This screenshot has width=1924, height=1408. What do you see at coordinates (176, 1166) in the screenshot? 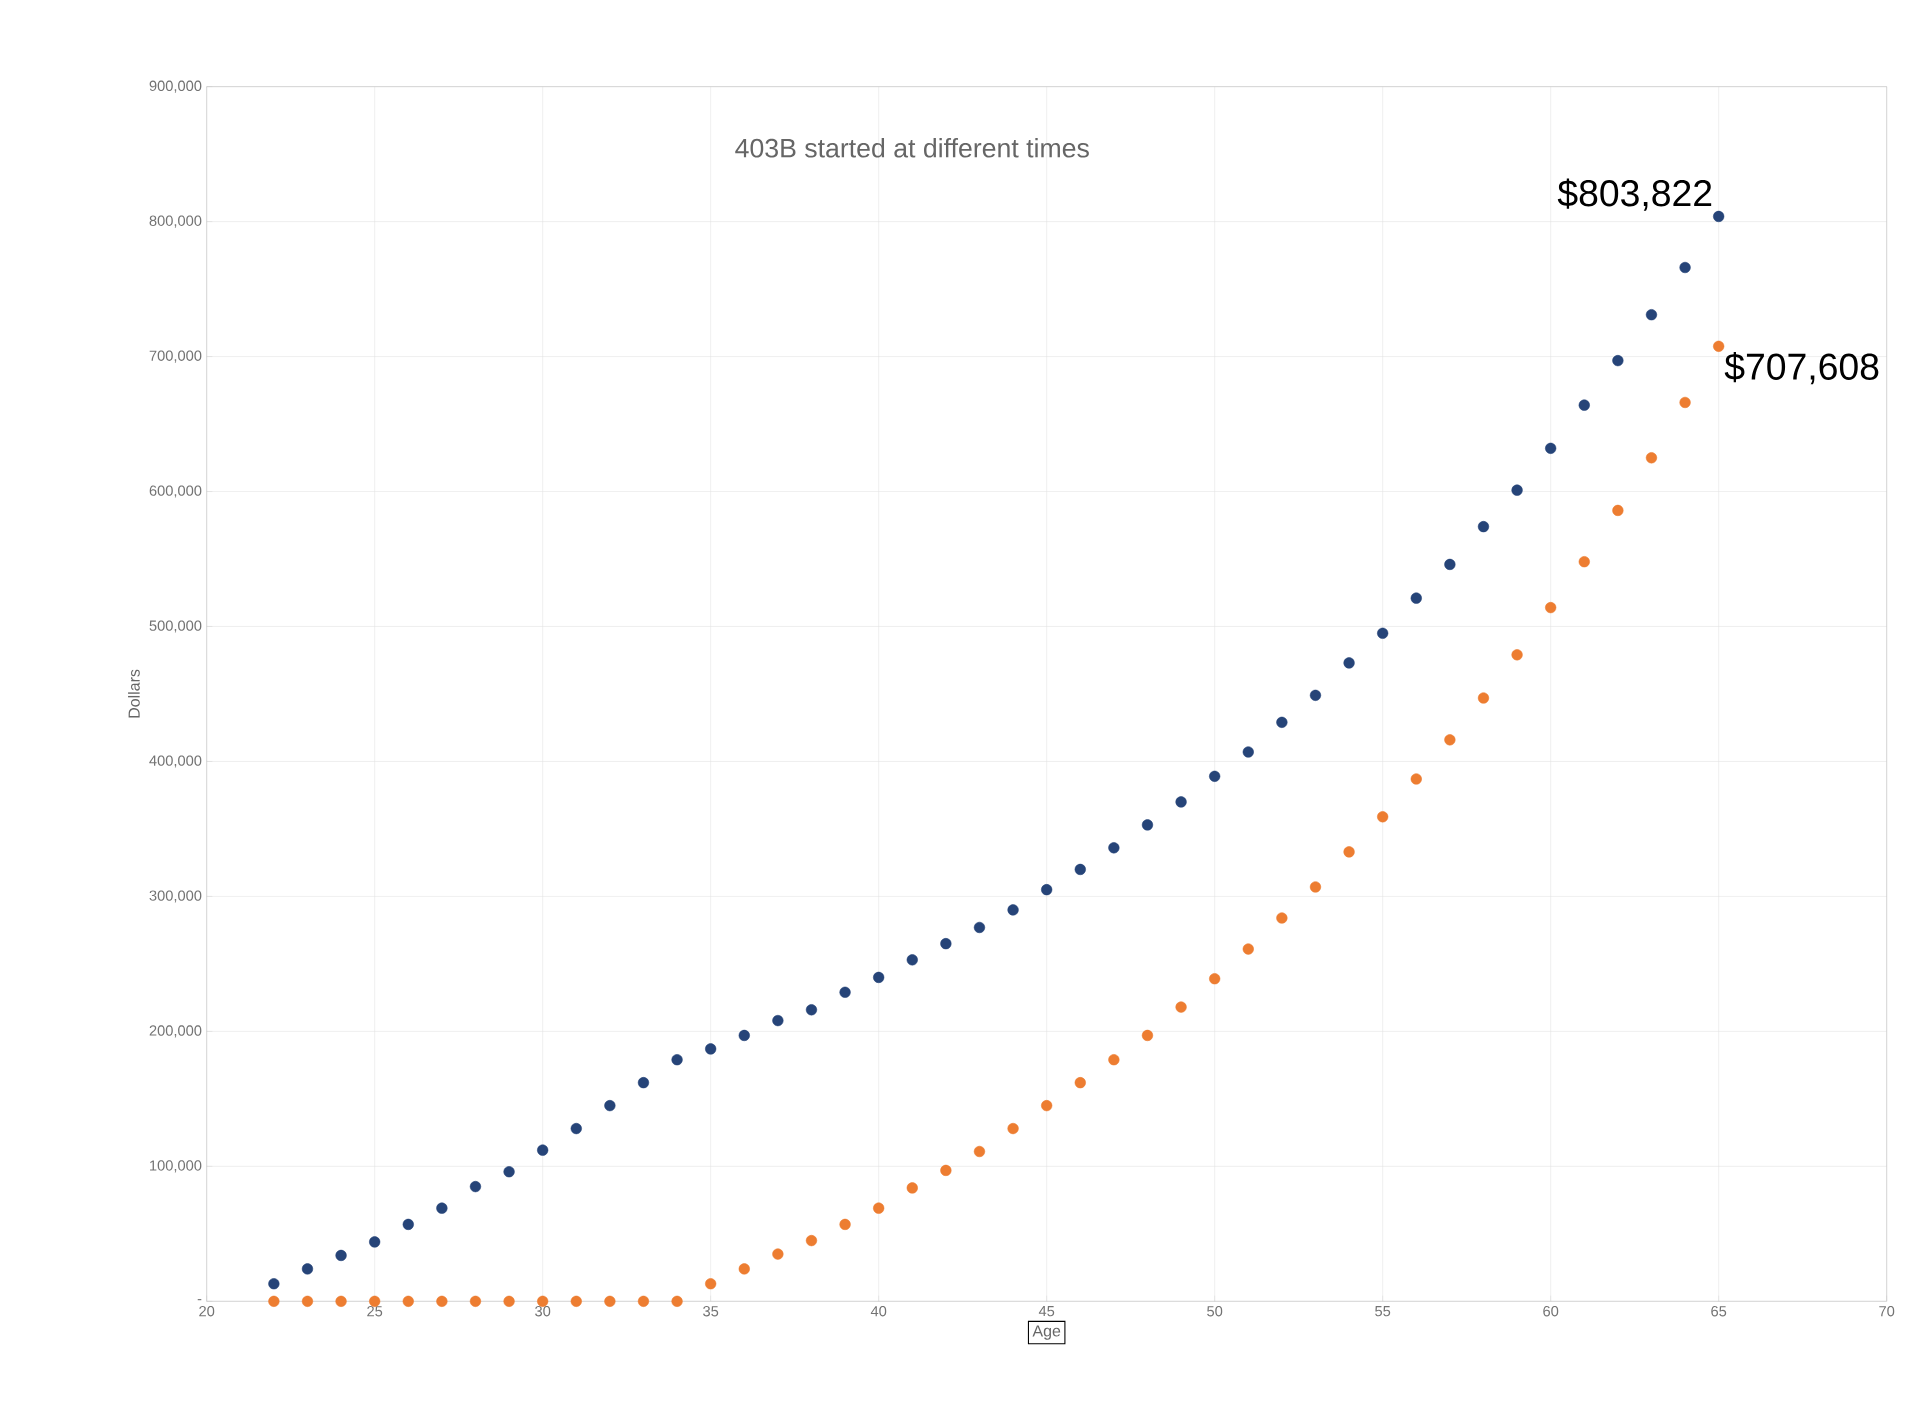
I see `y-tick-label: 100,000` at bounding box center [176, 1166].